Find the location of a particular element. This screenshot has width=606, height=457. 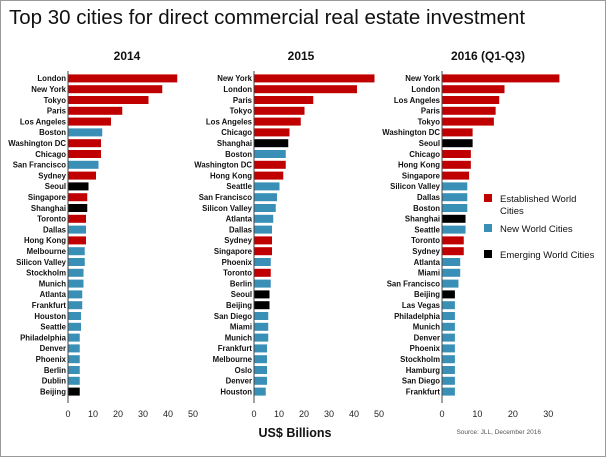

city-label: Hamburg is located at coordinates (423, 370).